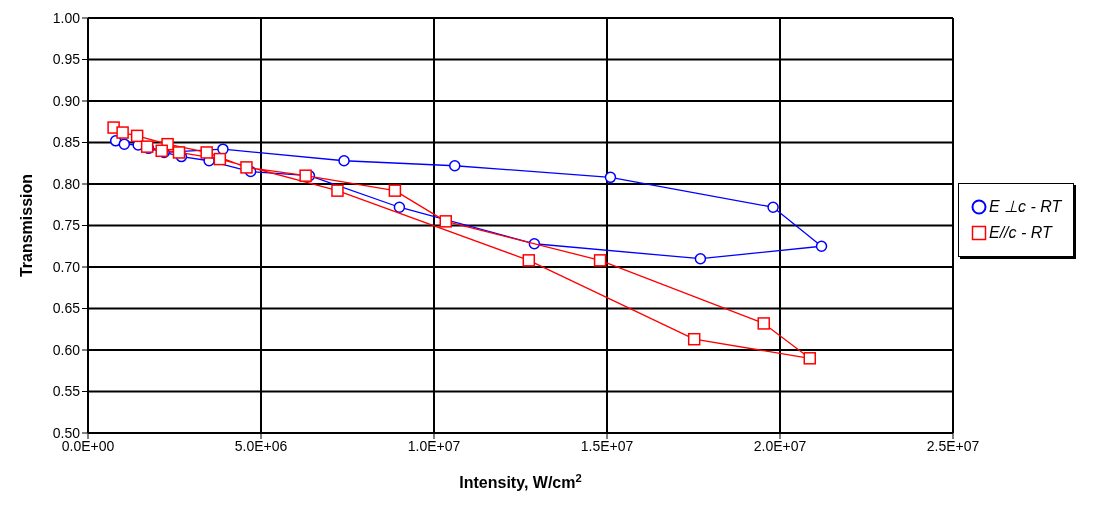 The image size is (1109, 518). What do you see at coordinates (66, 225) in the screenshot?
I see `y-tick-label: 0.75` at bounding box center [66, 225].